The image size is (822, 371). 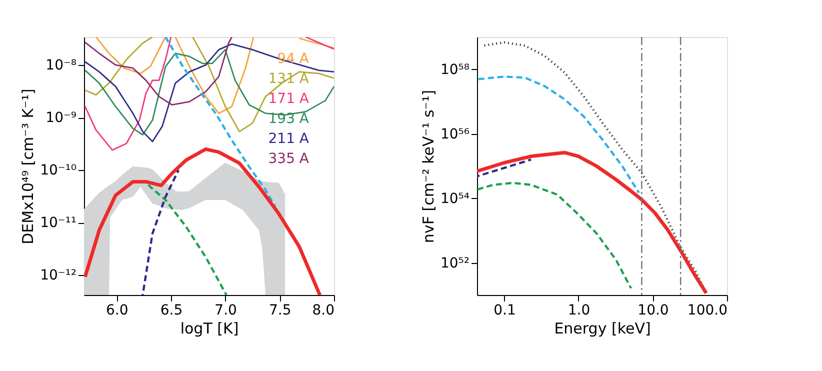 What do you see at coordinates (455, 70) in the screenshot?
I see `y-tick-label: 10⁵⁸` at bounding box center [455, 70].